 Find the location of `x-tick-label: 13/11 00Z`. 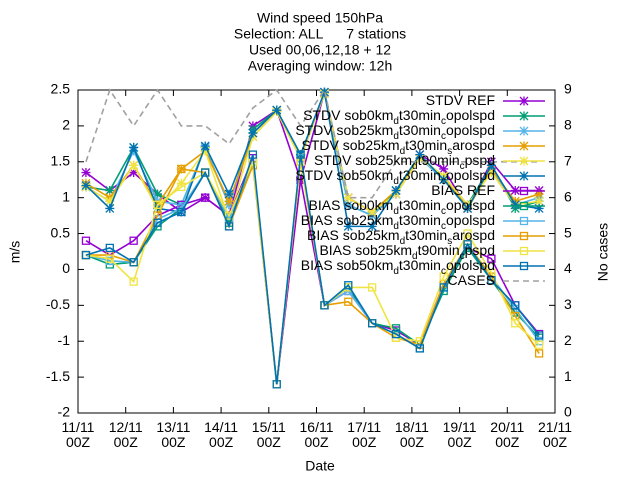

x-tick-label: 13/11 00Z is located at coordinates (173, 434).